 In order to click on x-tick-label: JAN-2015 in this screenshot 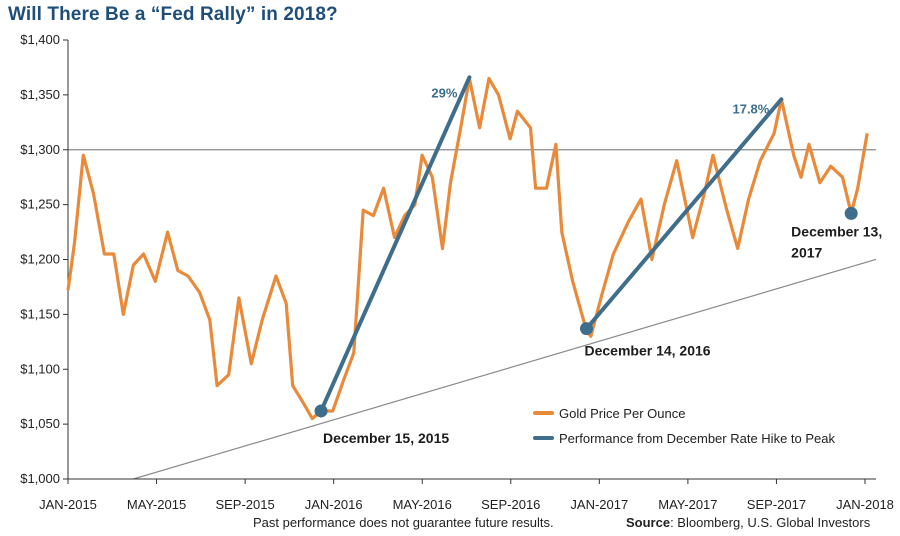, I will do `click(68, 504)`.